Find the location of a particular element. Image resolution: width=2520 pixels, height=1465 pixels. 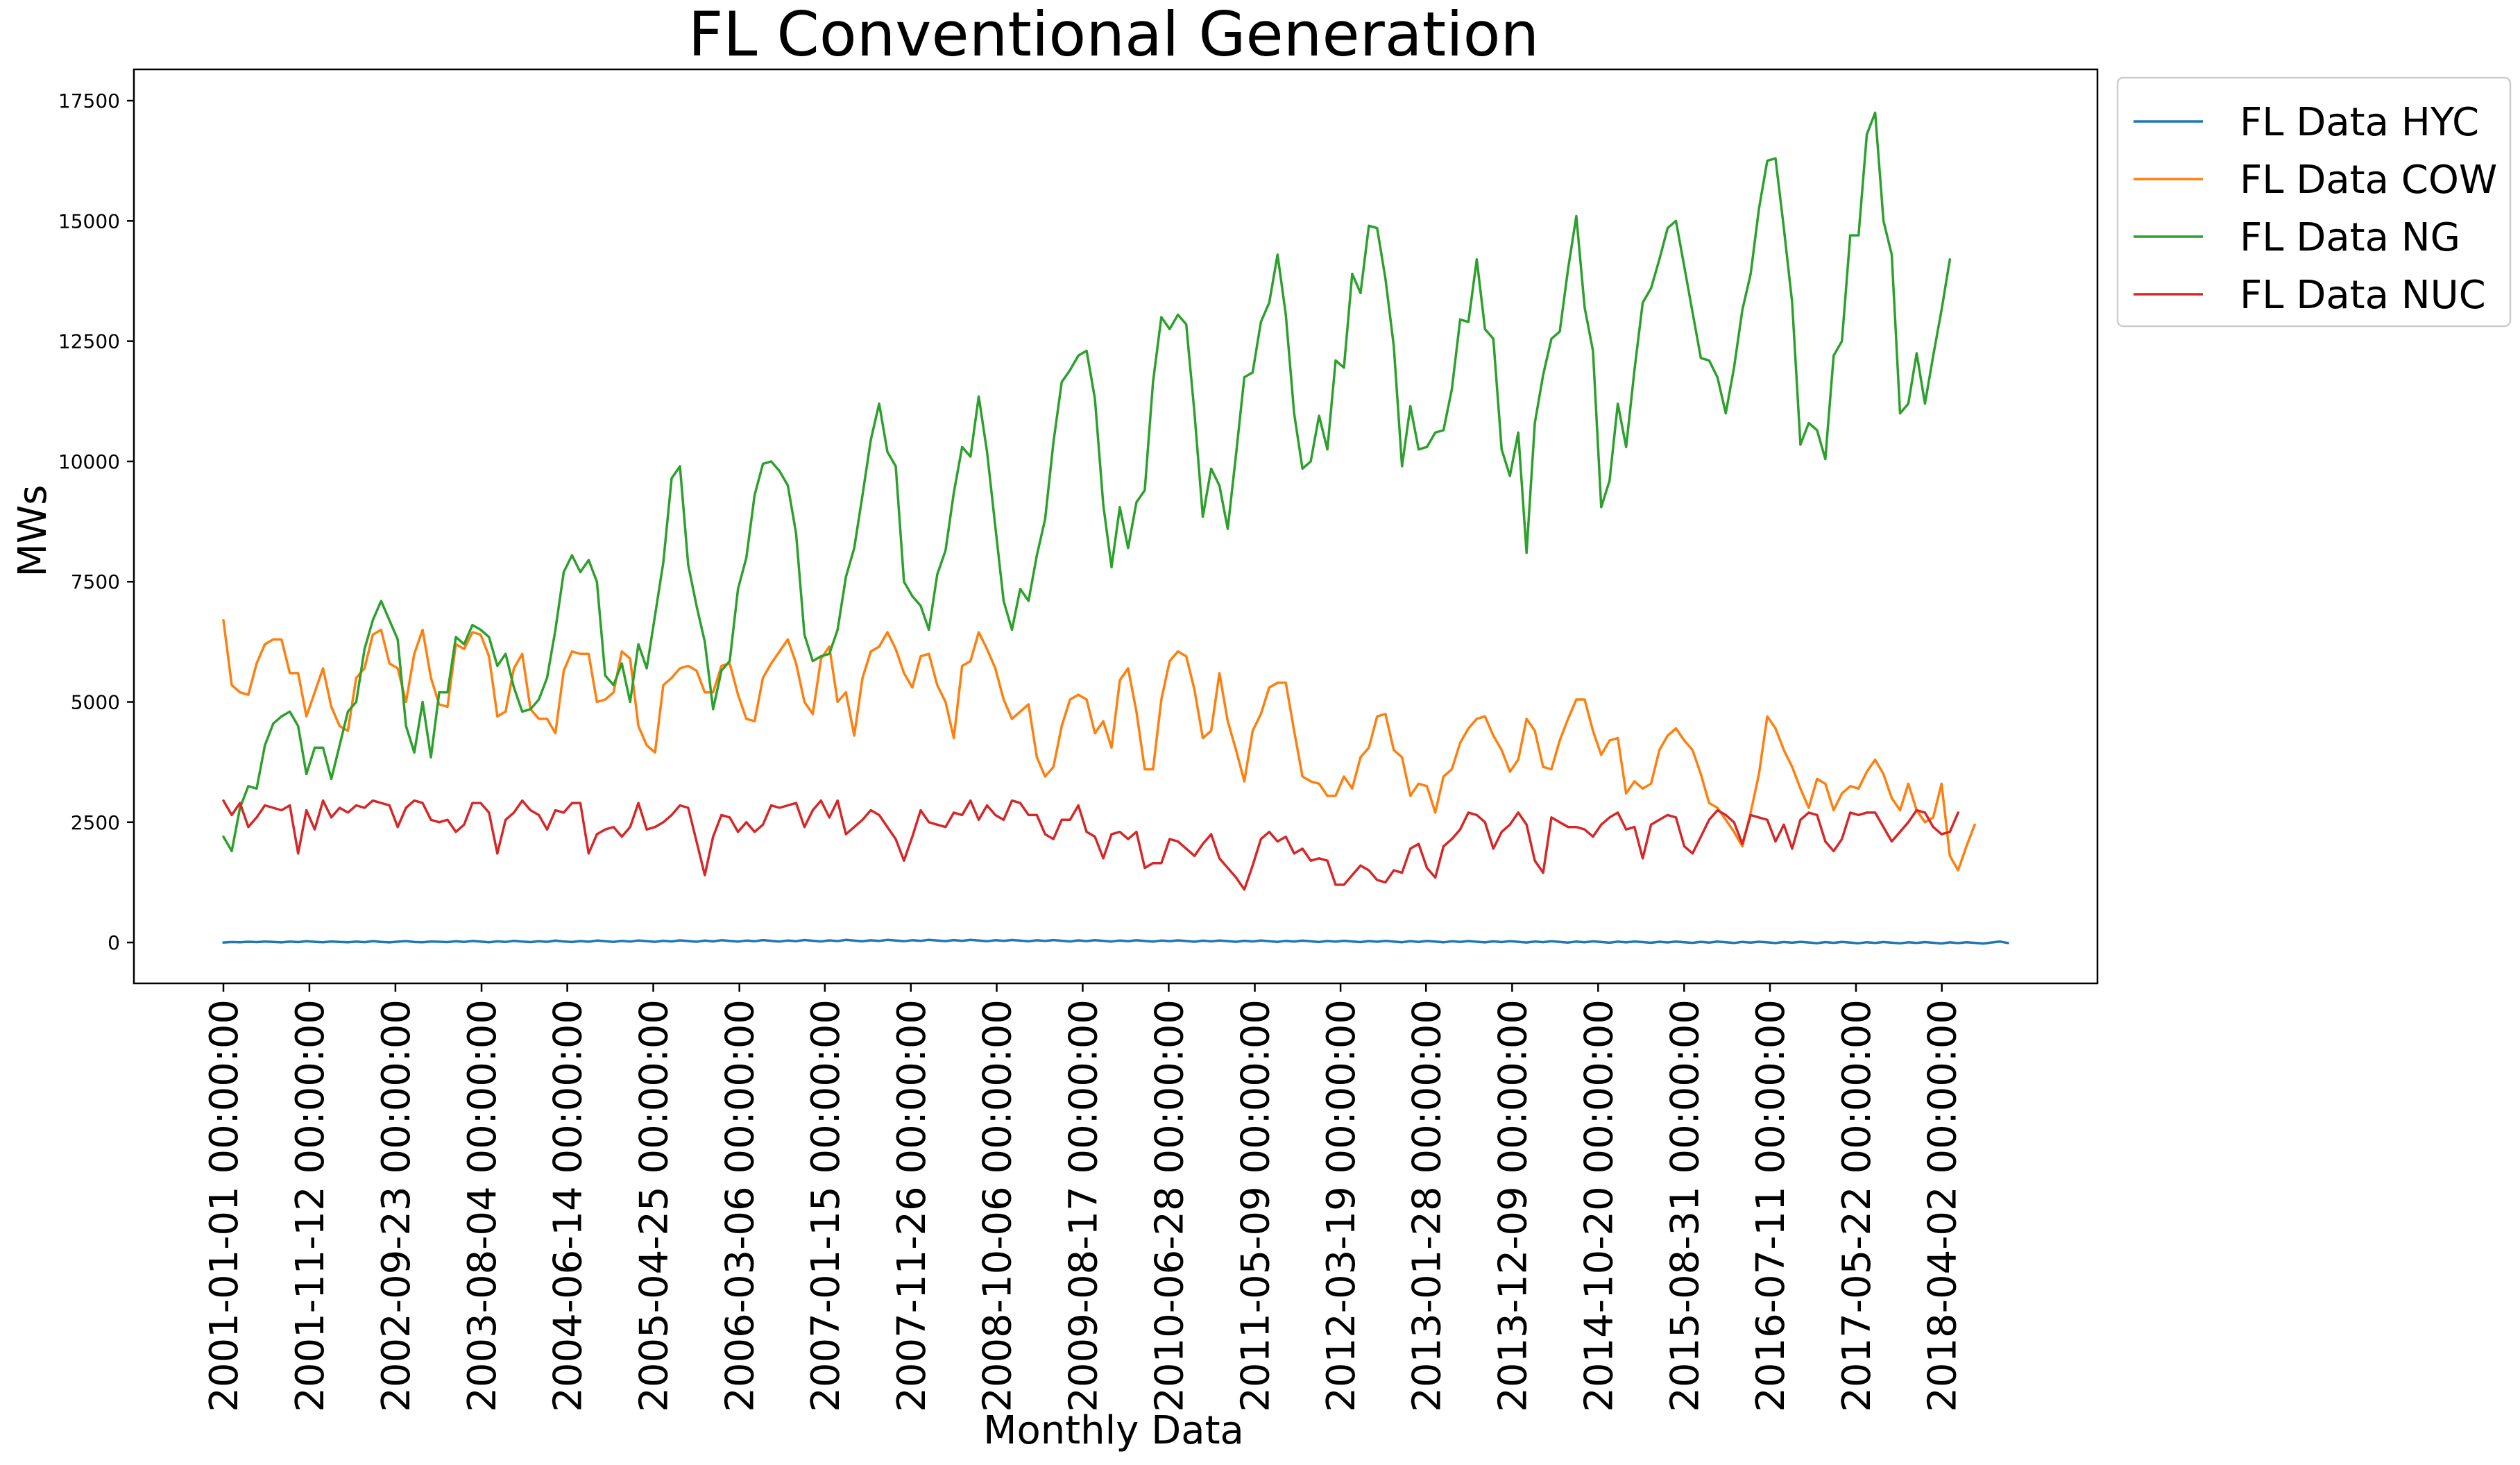

y-tick-label: 15000 is located at coordinates (89, 221).